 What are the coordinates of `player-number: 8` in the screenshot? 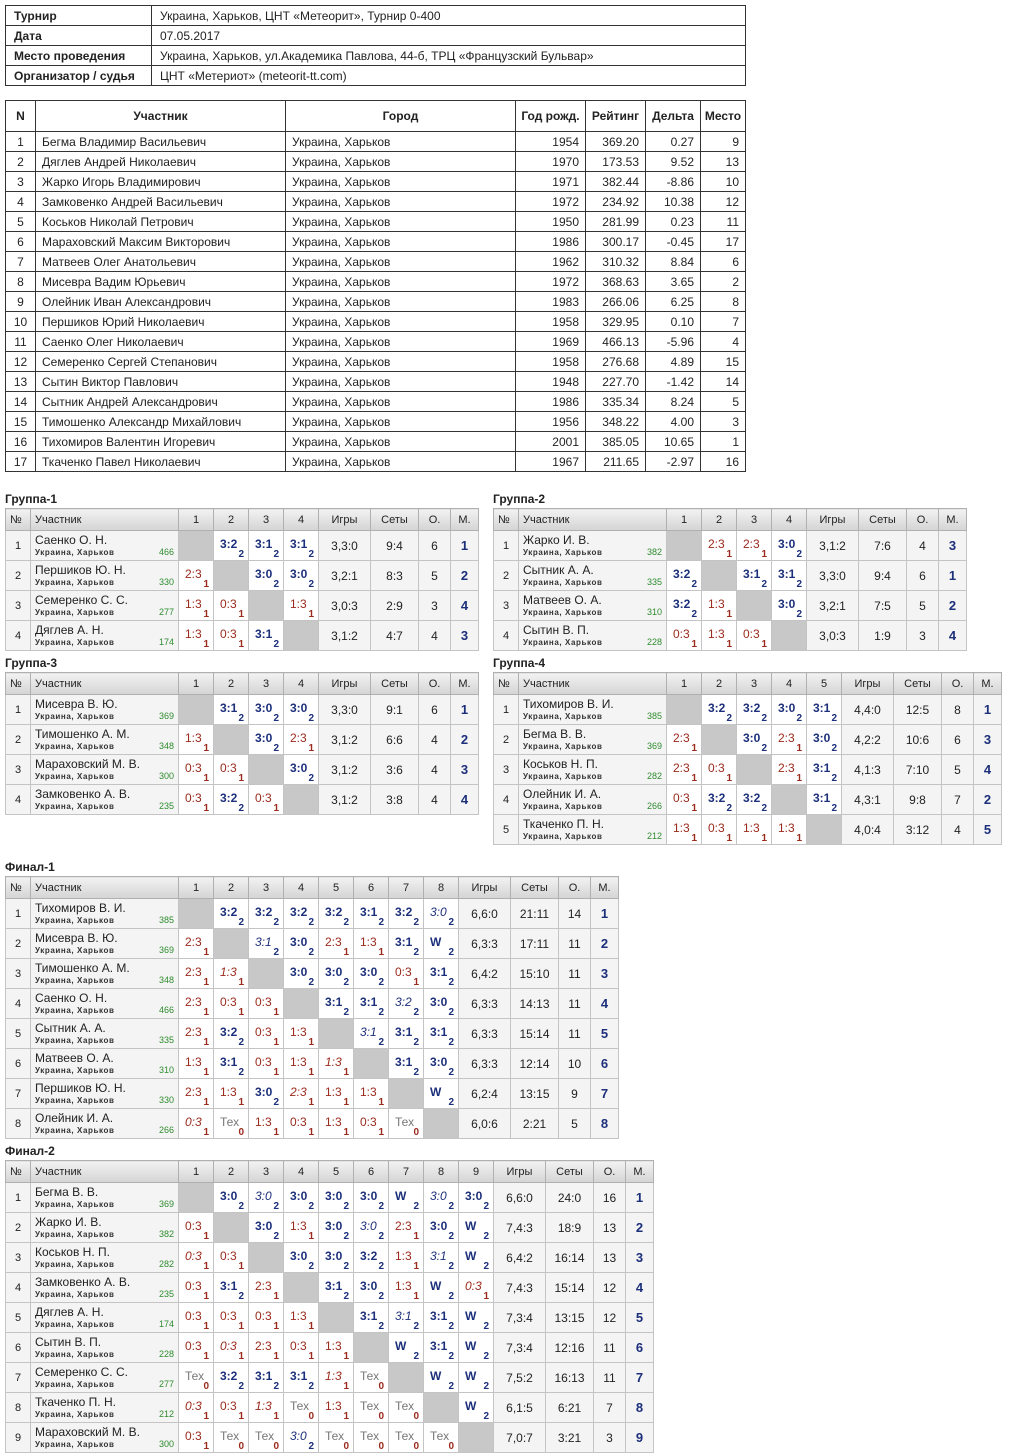 It's located at (18, 1407).